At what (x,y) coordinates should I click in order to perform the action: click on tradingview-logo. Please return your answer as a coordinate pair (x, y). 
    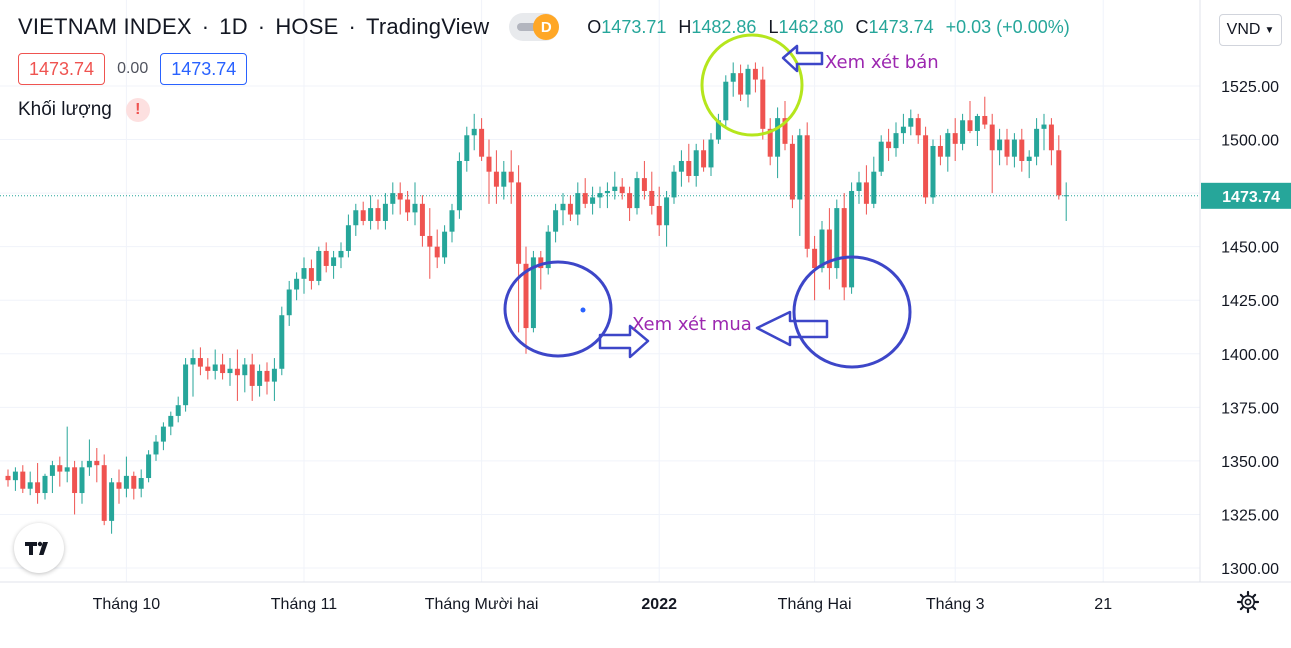
    Looking at the image, I should click on (39, 548).